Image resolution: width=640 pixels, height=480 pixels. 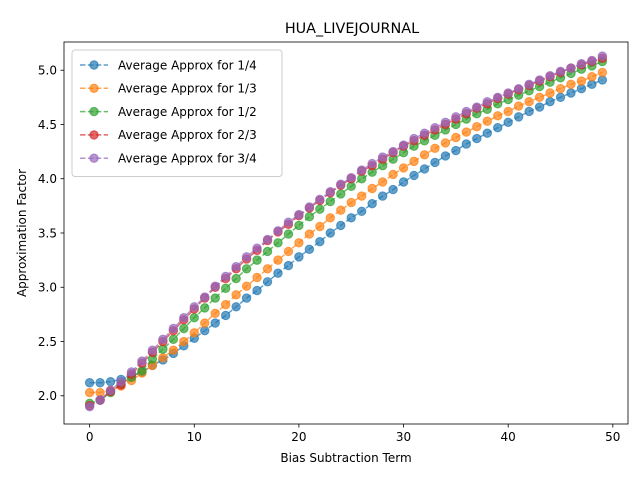 What do you see at coordinates (168, 65) in the screenshot?
I see `legend-item: Average Approx for 1/4` at bounding box center [168, 65].